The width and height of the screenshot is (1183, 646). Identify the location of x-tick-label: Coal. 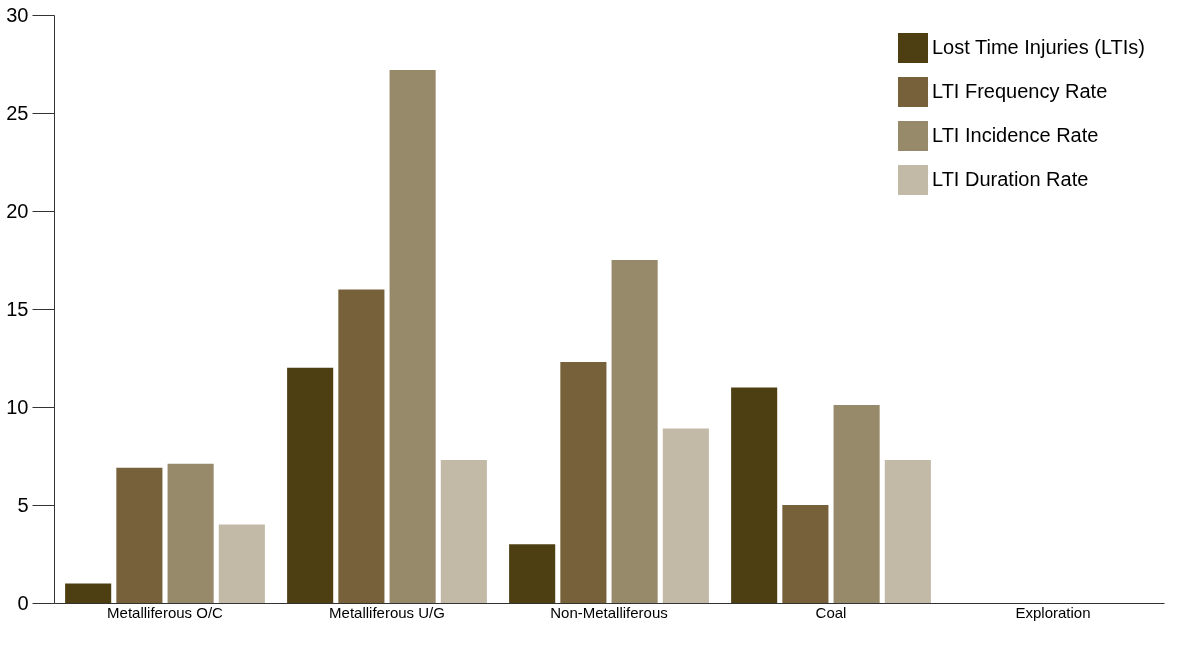
(831, 612).